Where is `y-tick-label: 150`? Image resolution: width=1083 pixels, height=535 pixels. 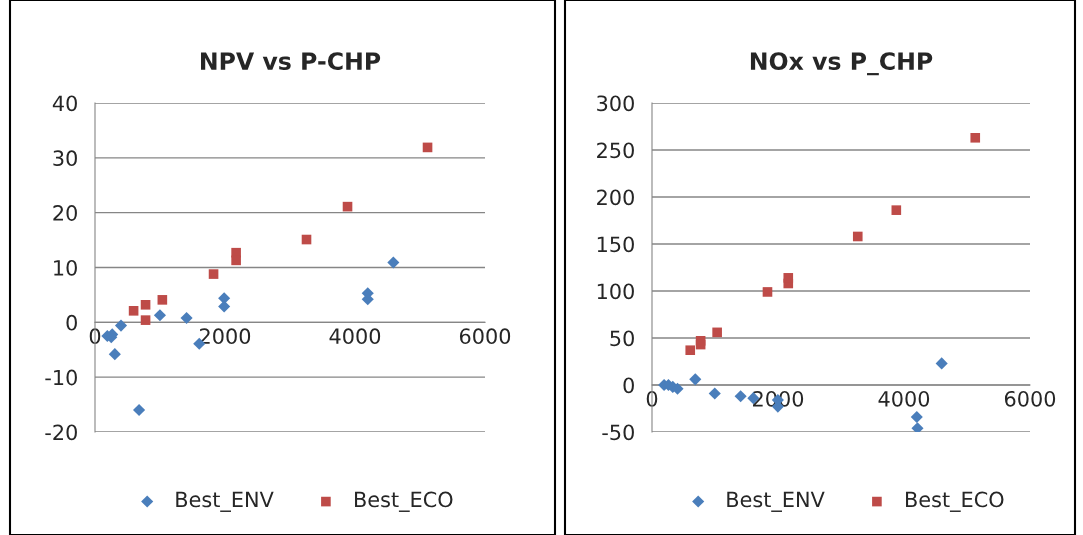 y-tick-label: 150 is located at coordinates (615, 244).